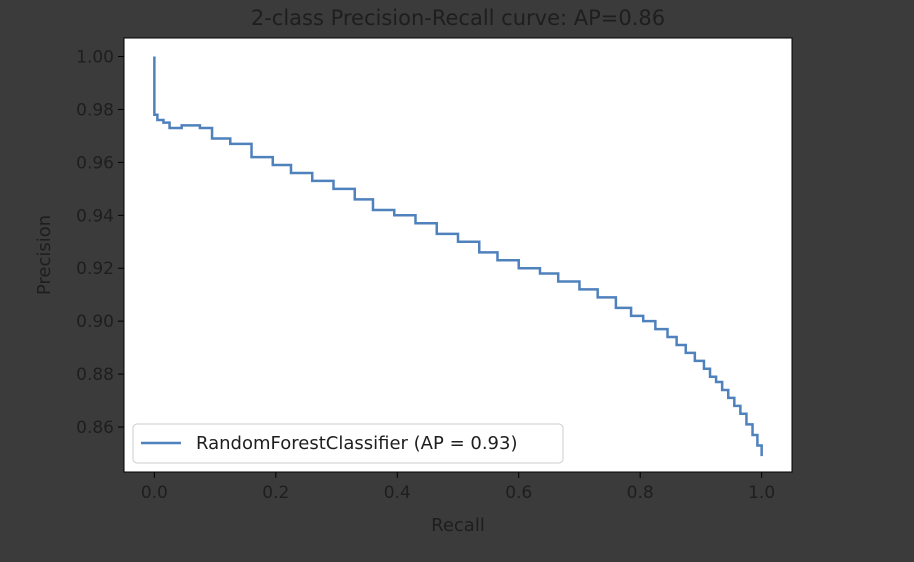 This screenshot has width=914, height=562. What do you see at coordinates (95, 163) in the screenshot?
I see `y-tick-label: 0.96` at bounding box center [95, 163].